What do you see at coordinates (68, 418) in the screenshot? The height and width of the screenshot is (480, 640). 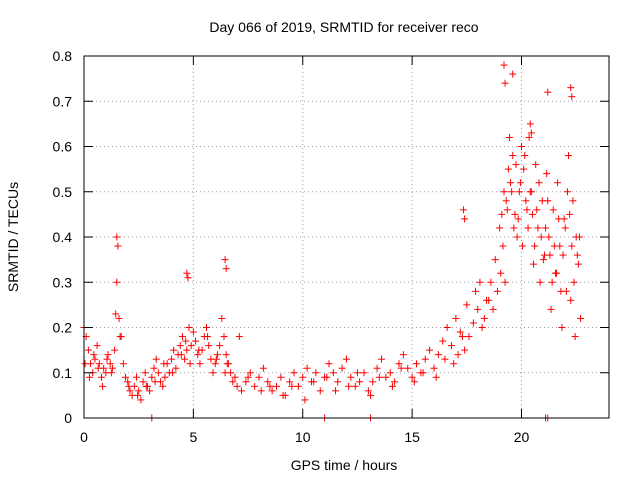 I see `y-tick-label: 0` at bounding box center [68, 418].